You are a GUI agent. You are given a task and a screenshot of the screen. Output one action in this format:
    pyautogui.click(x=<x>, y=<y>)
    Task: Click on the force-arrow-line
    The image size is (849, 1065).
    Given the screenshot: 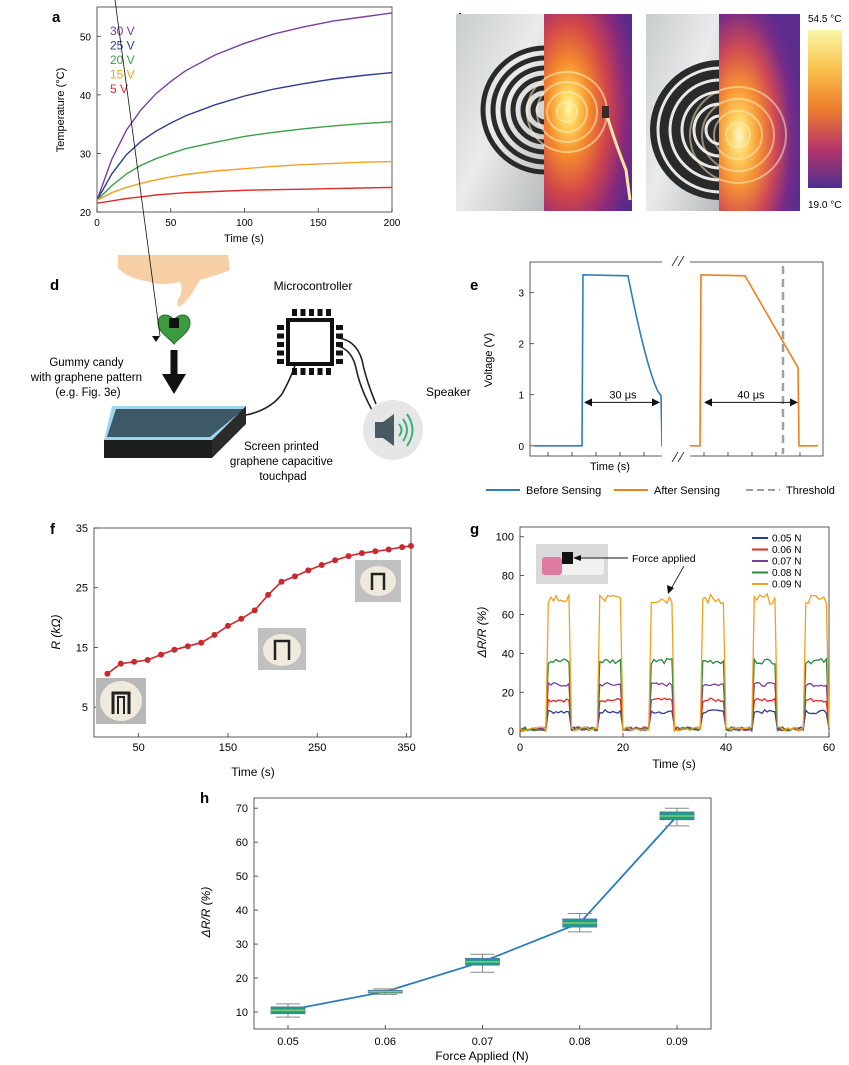 What is the action you would take?
    pyautogui.click(x=677, y=577)
    